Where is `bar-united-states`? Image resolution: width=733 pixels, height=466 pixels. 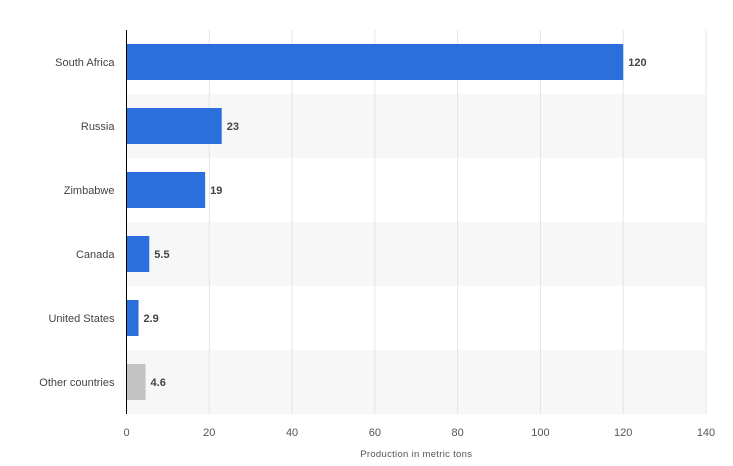 bar-united-states is located at coordinates (132, 318).